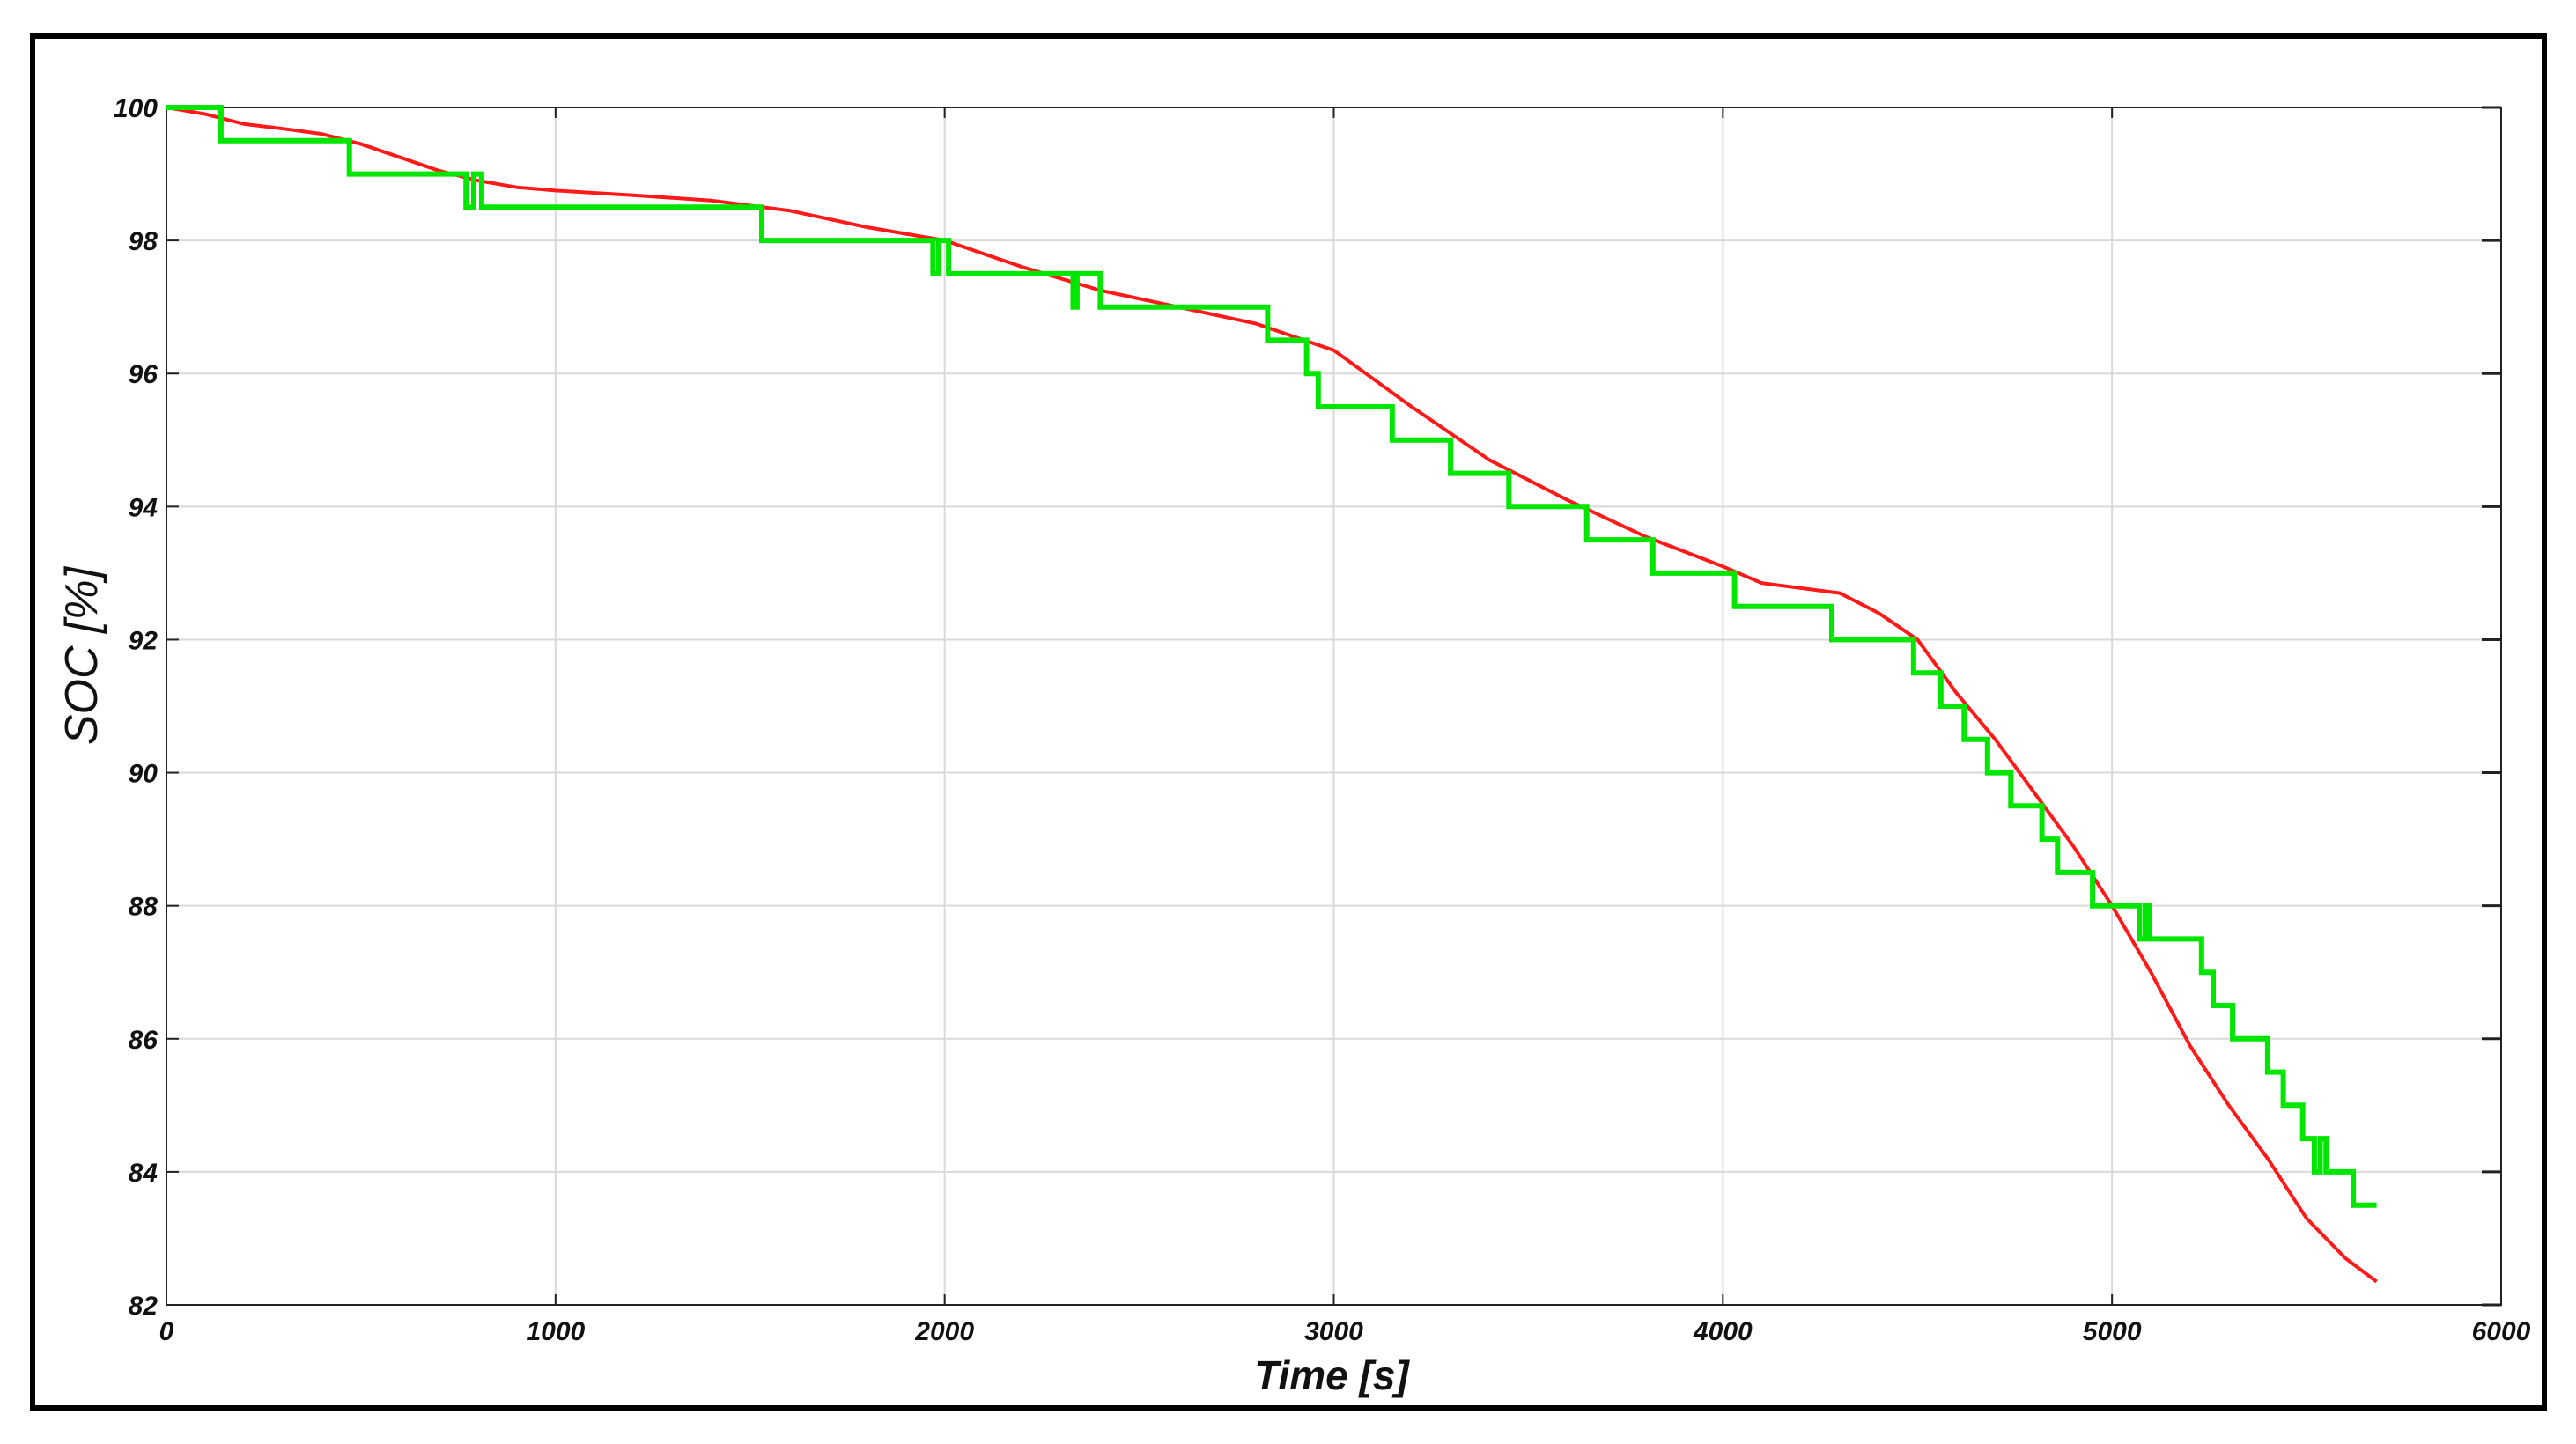  Describe the element at coordinates (81, 655) in the screenshot. I see `y-axis-title: SOC [%]` at that location.